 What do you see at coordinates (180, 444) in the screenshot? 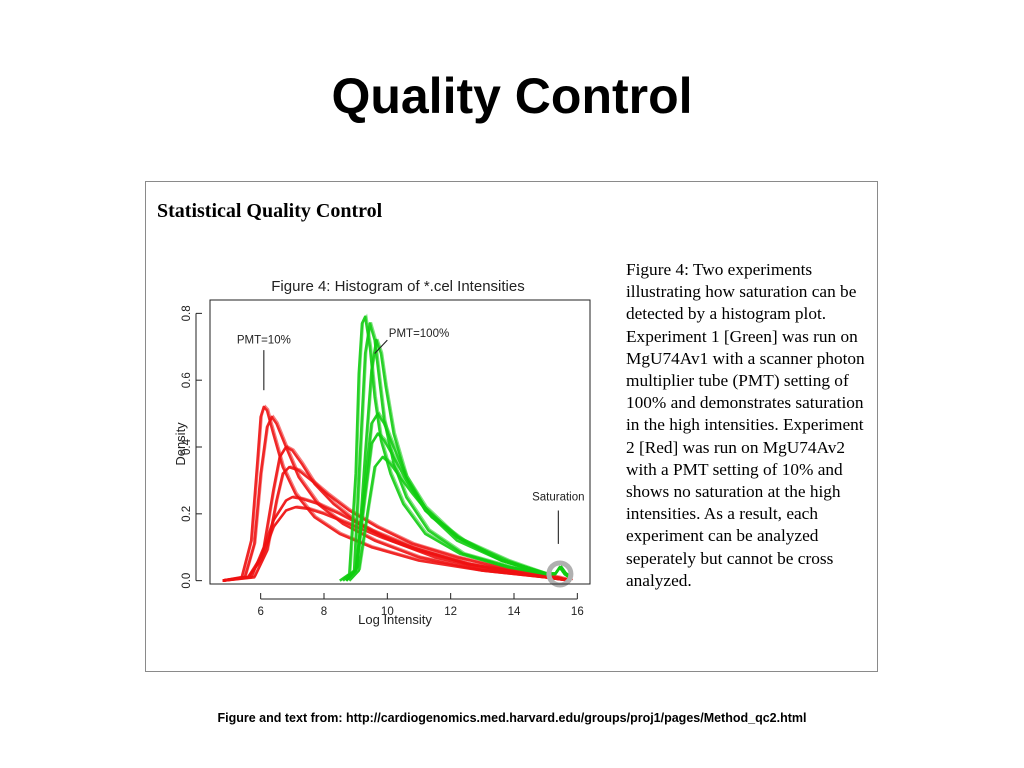
I see `y-axis-label: Density` at bounding box center [180, 444].